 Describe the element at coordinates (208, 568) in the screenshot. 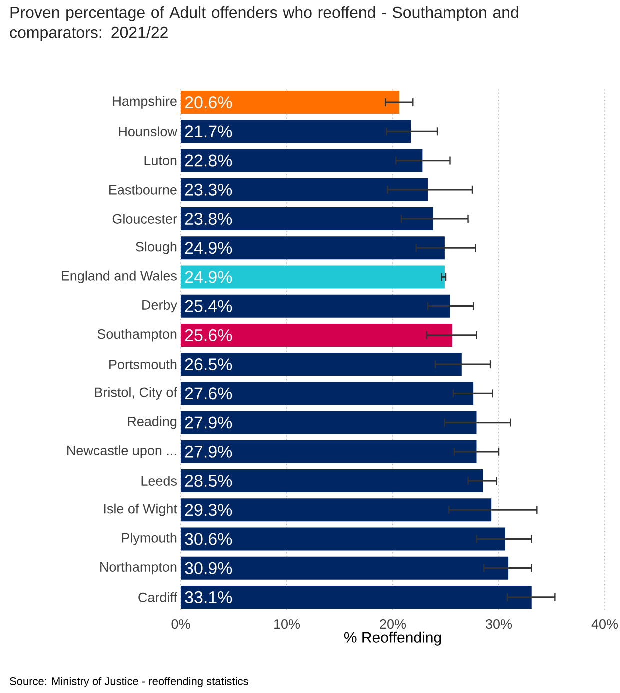

I see `data-label: 30.9%` at that location.